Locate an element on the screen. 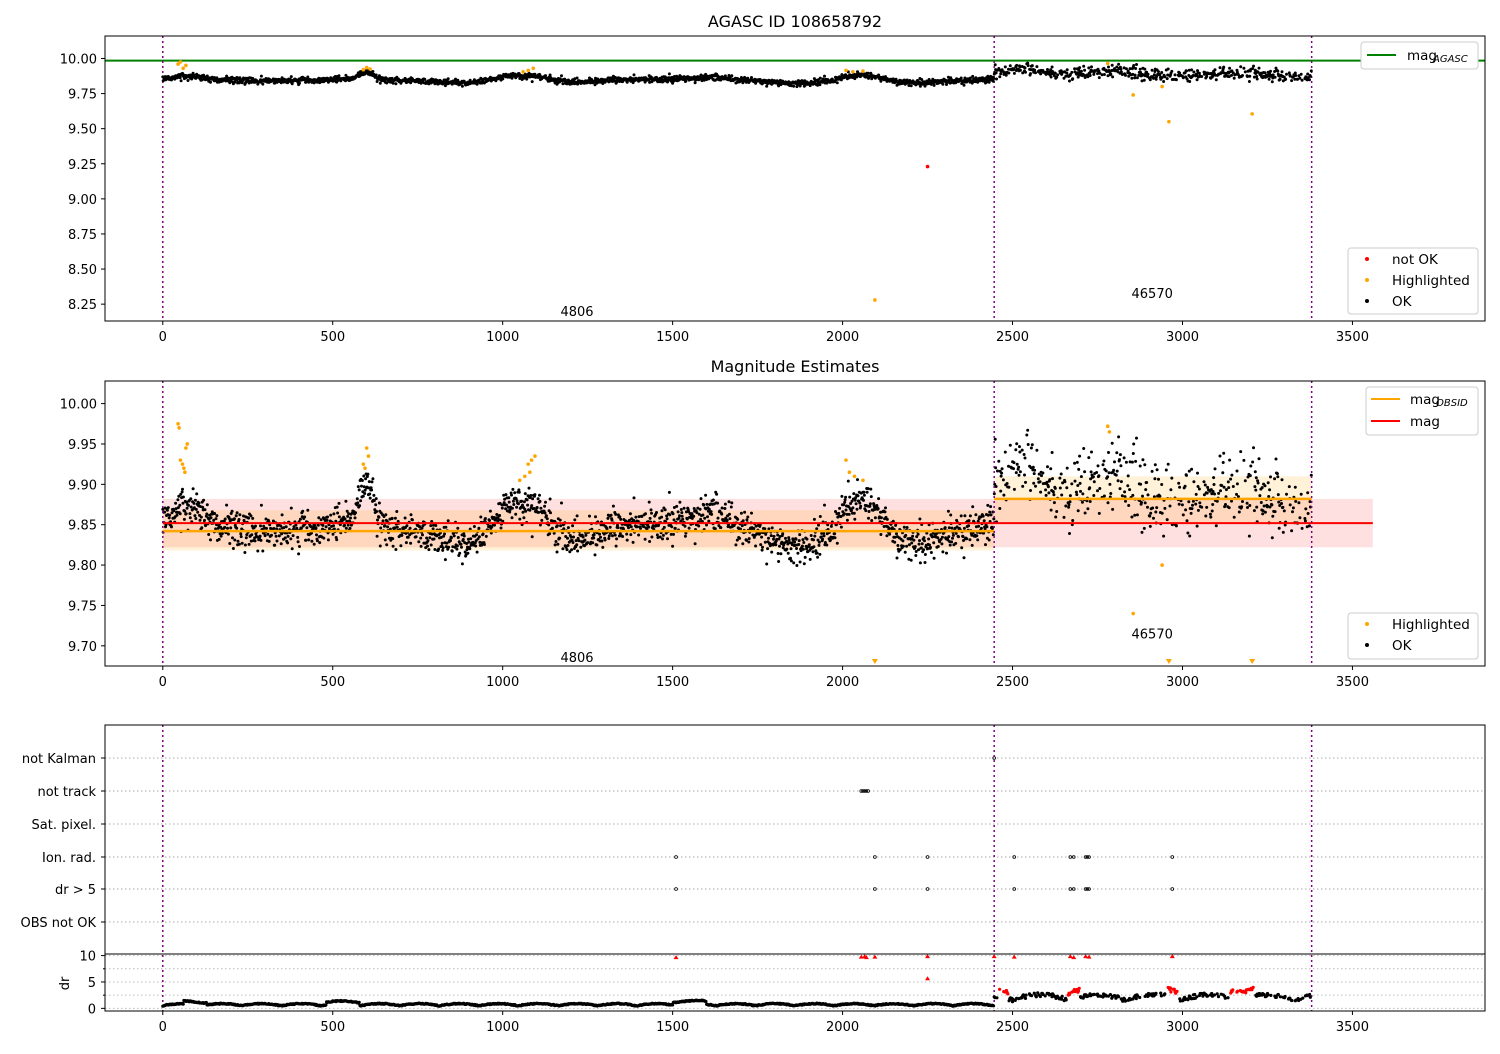  x-tick-label-2: 1000 is located at coordinates (502, 682).